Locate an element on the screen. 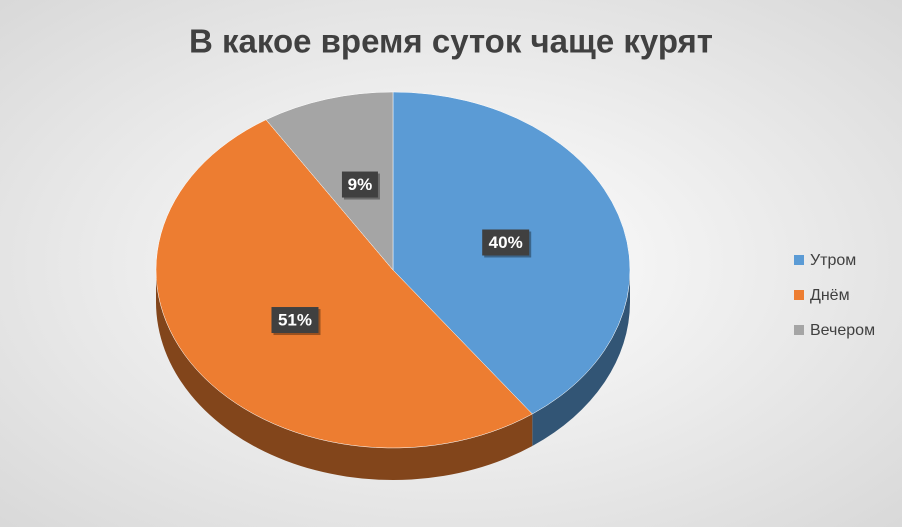  data-label: 9% is located at coordinates (360, 184).